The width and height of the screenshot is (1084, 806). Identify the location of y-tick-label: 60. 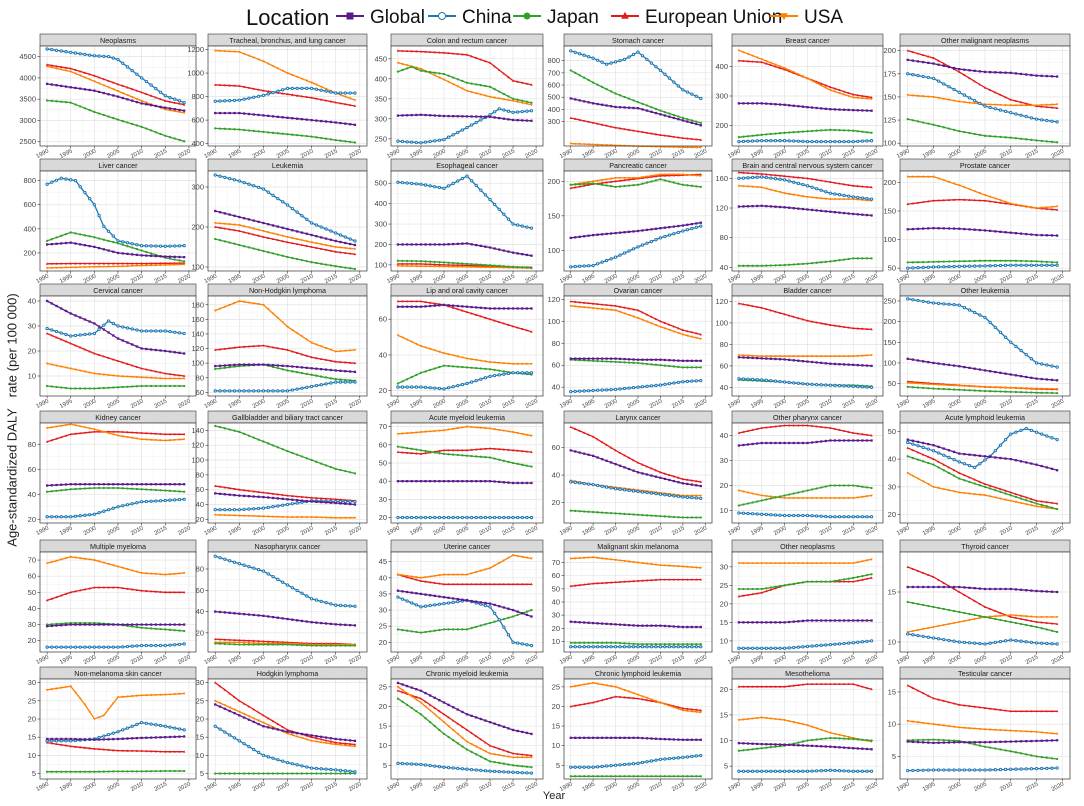
(32, 469).